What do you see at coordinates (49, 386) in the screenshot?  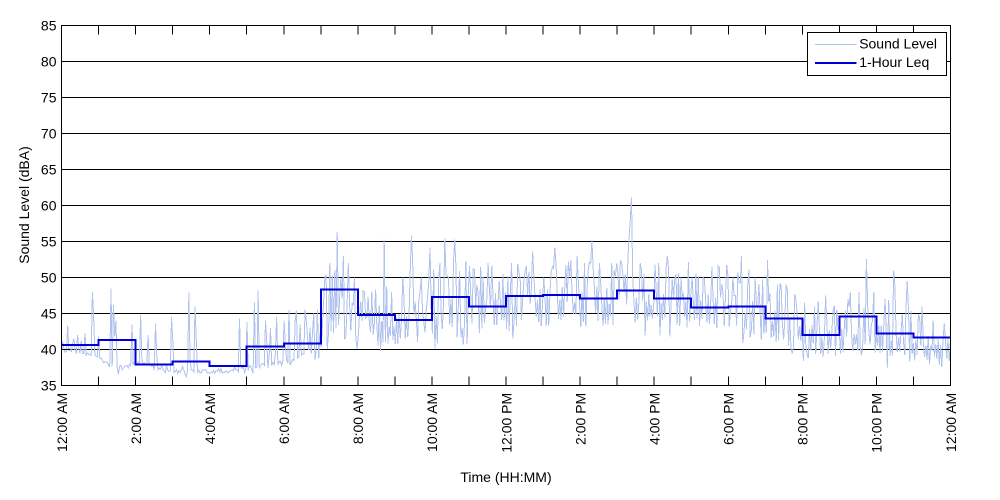 I see `svg-text: 35` at bounding box center [49, 386].